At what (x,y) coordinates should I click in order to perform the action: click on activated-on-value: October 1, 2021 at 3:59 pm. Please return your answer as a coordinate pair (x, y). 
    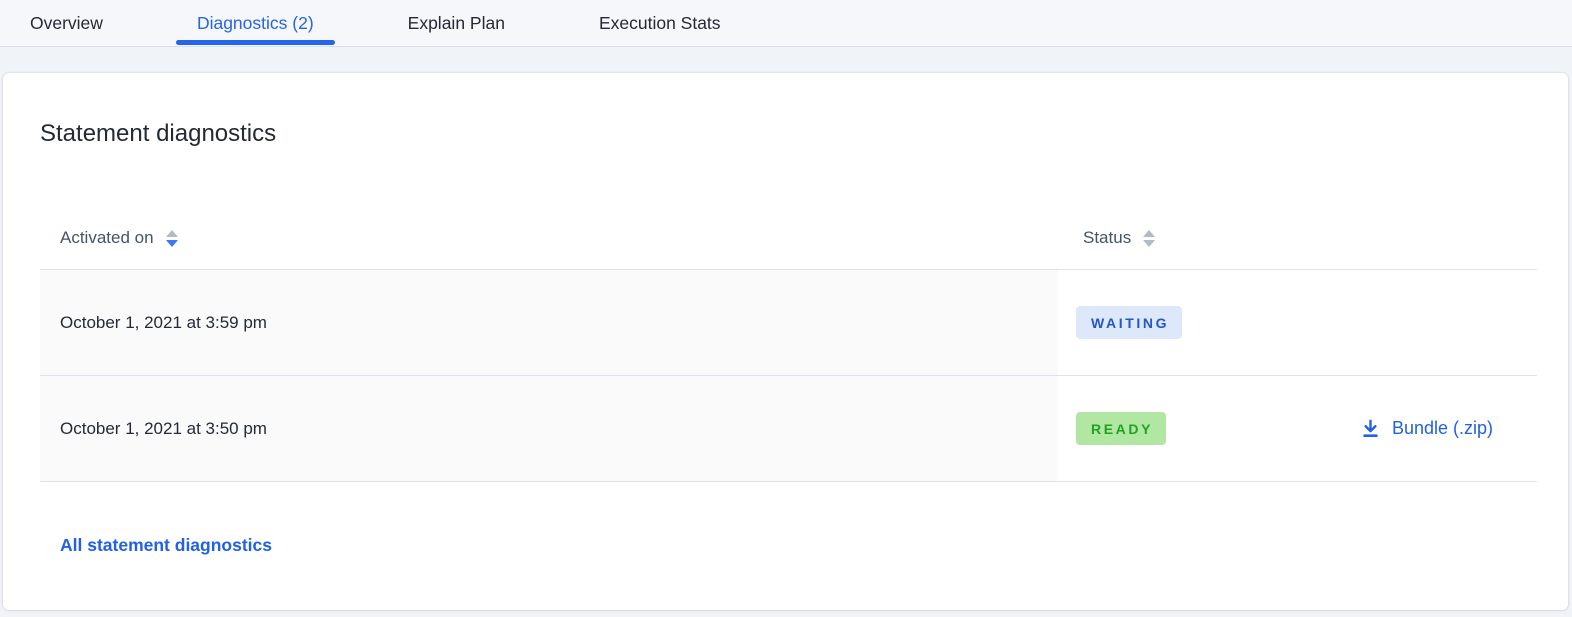
    Looking at the image, I should click on (163, 322).